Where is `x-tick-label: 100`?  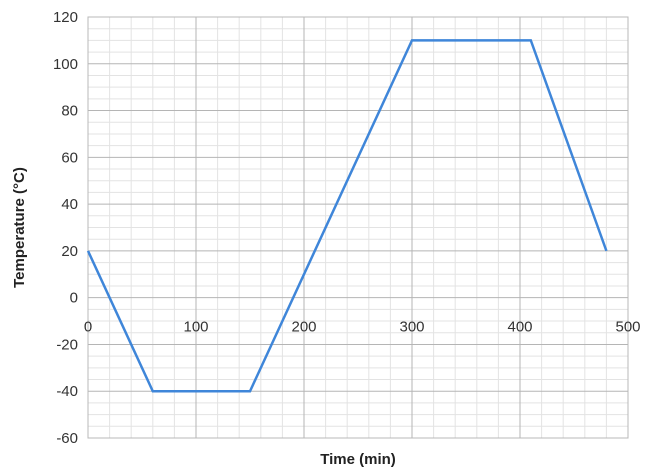
x-tick-label: 100 is located at coordinates (195, 327).